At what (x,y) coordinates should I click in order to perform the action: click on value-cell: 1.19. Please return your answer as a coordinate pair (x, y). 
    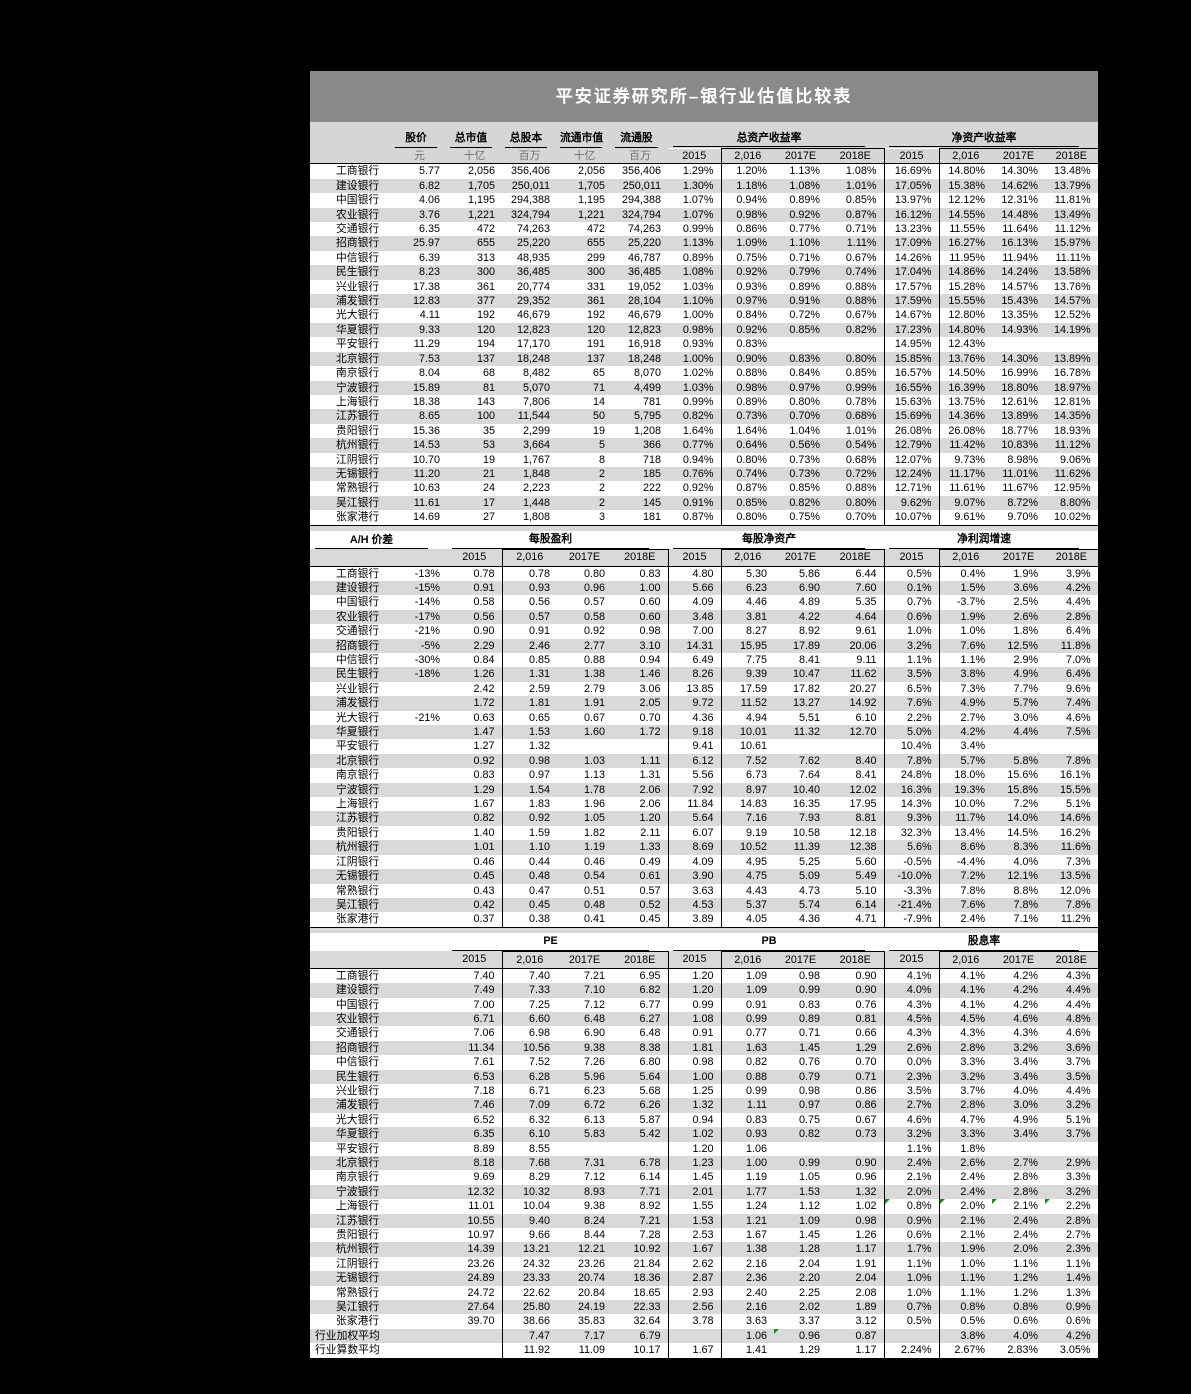
    Looking at the image, I should click on (747, 1177).